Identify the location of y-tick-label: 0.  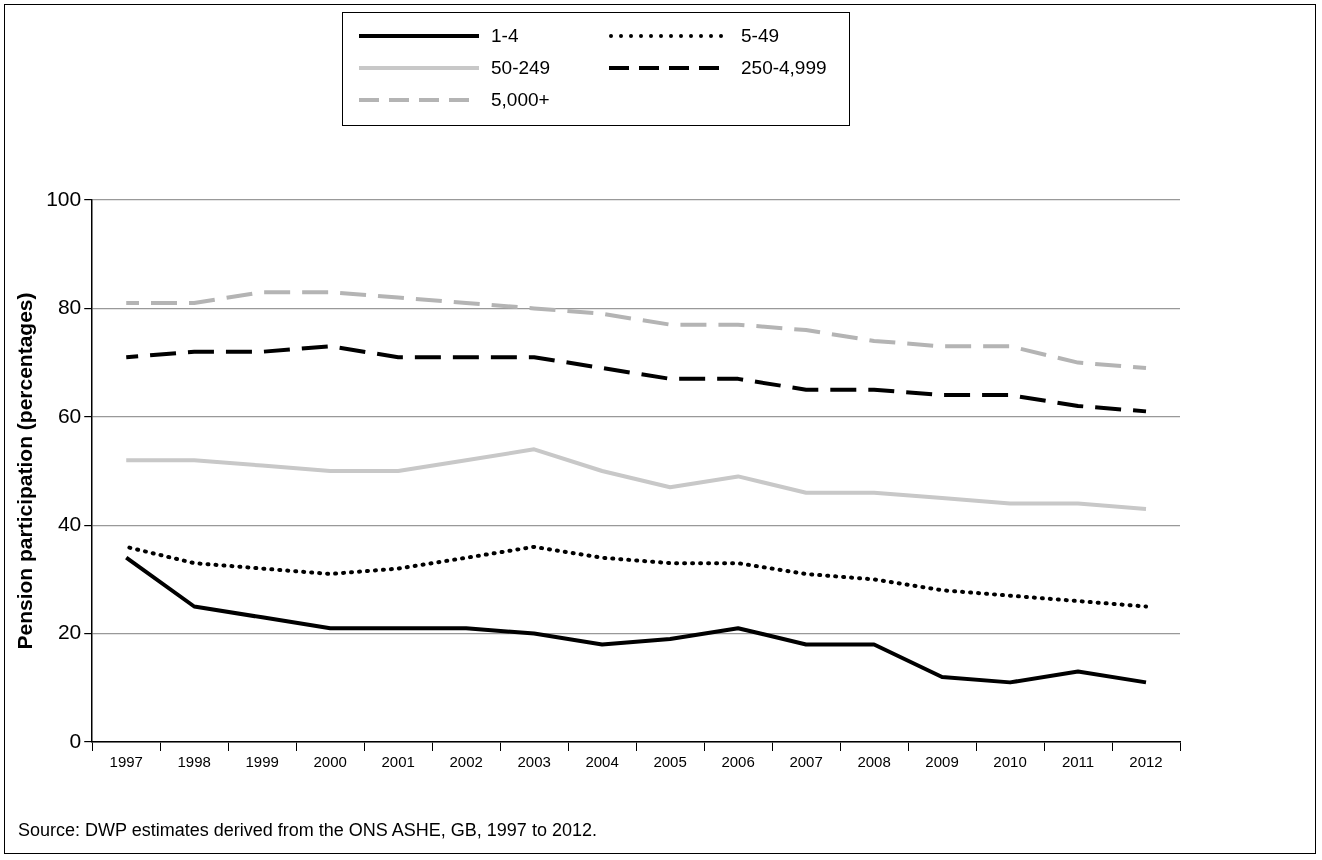
(75, 740).